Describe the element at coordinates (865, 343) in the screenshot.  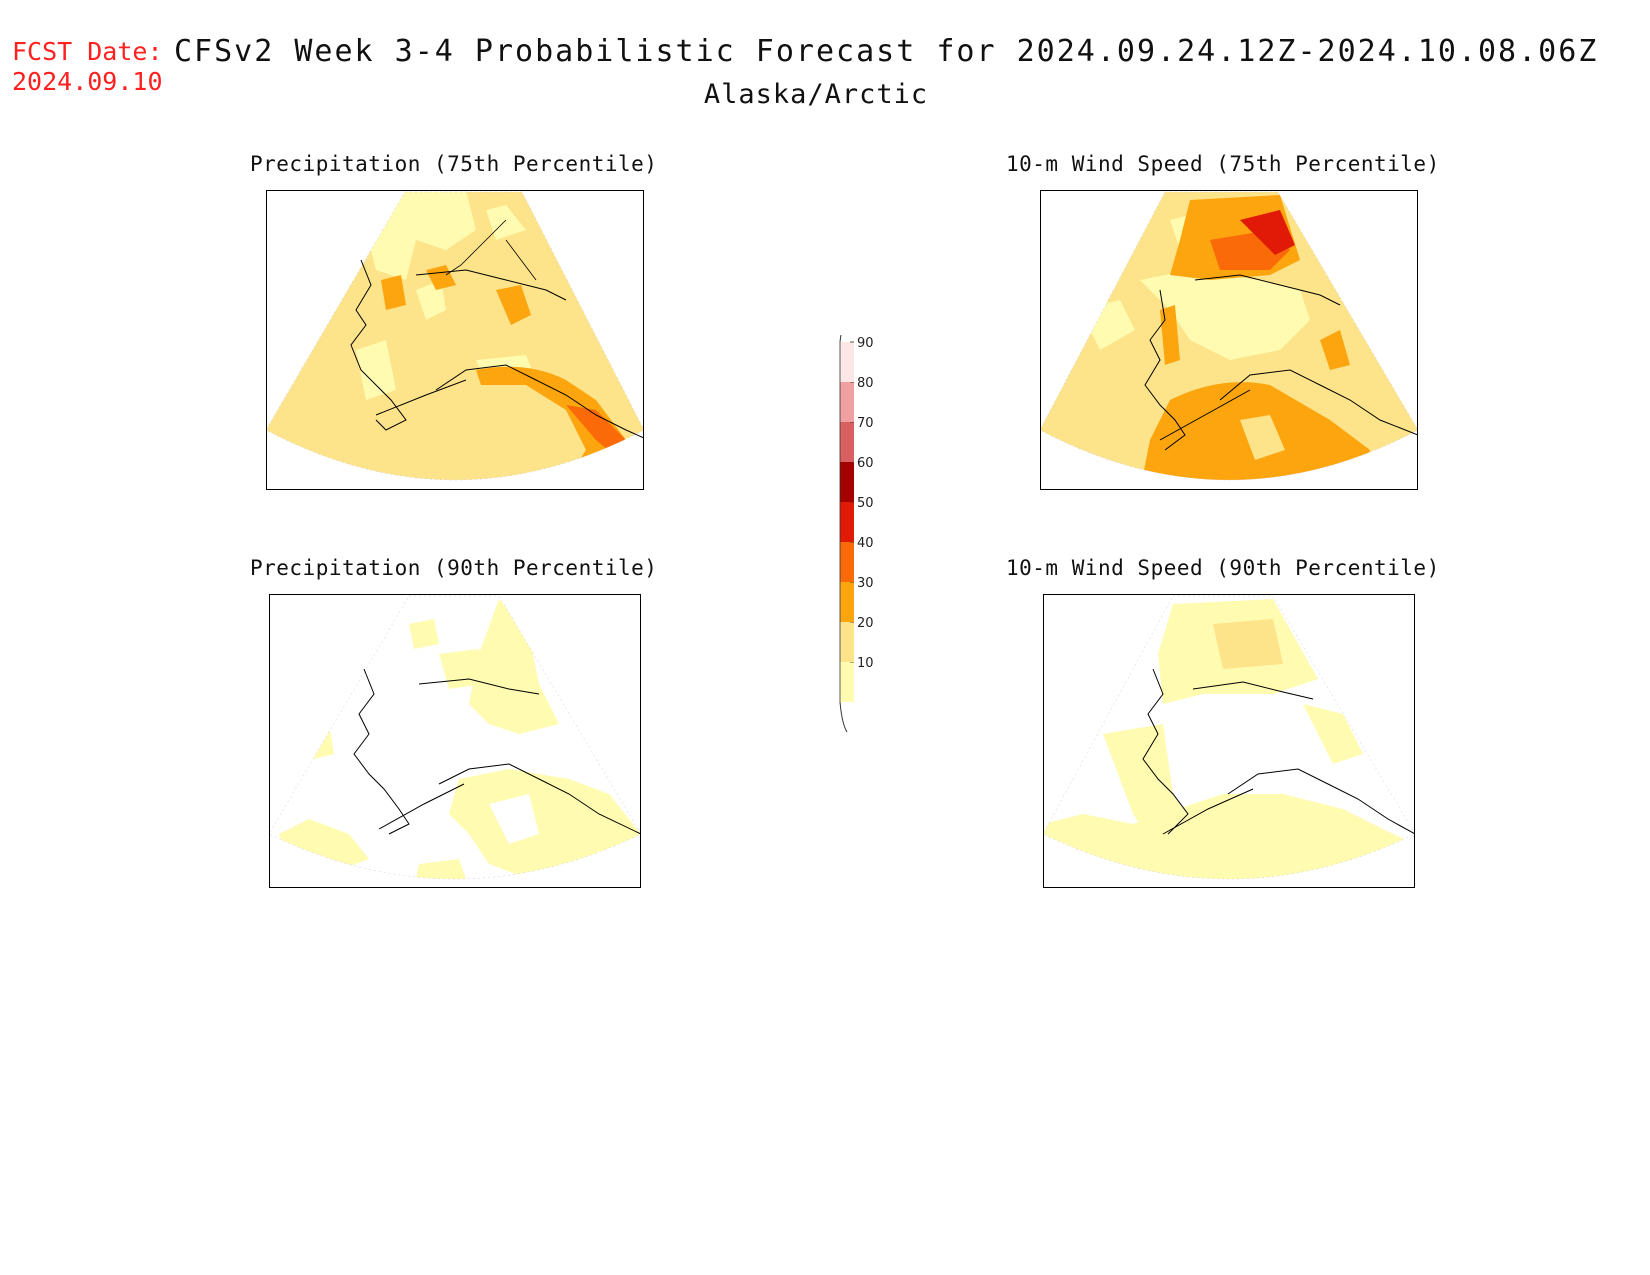
I see `colorbar-label: 90` at that location.